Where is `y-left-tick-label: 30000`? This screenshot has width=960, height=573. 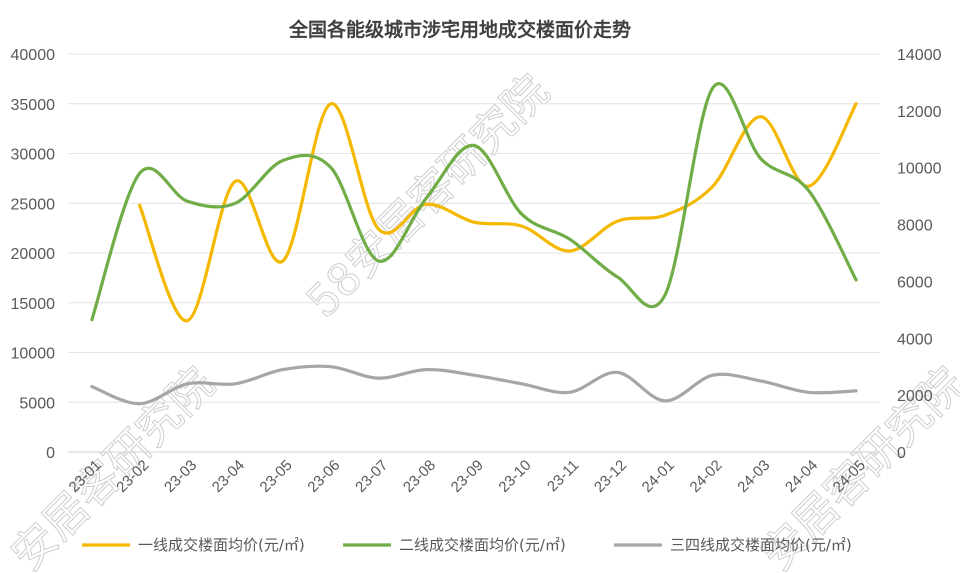 y-left-tick-label: 30000 is located at coordinates (33, 155).